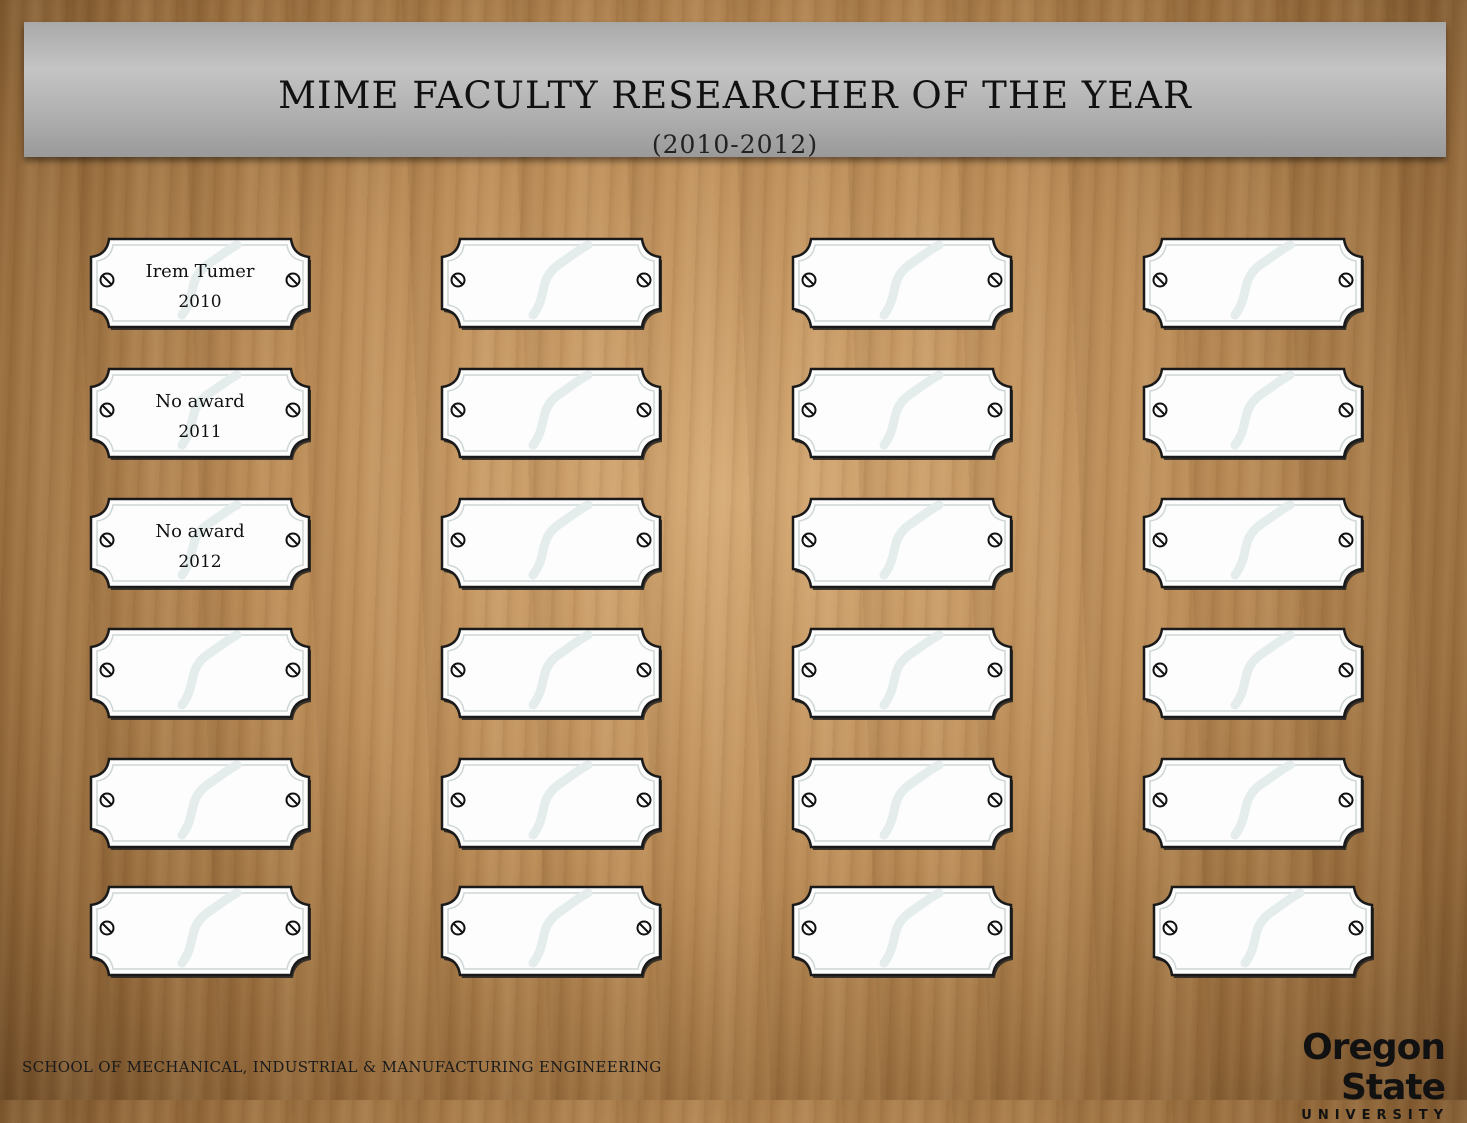 The height and width of the screenshot is (1123, 1467). What do you see at coordinates (1375, 1115) in the screenshot?
I see `logo-subtext: UNIVERSITY` at bounding box center [1375, 1115].